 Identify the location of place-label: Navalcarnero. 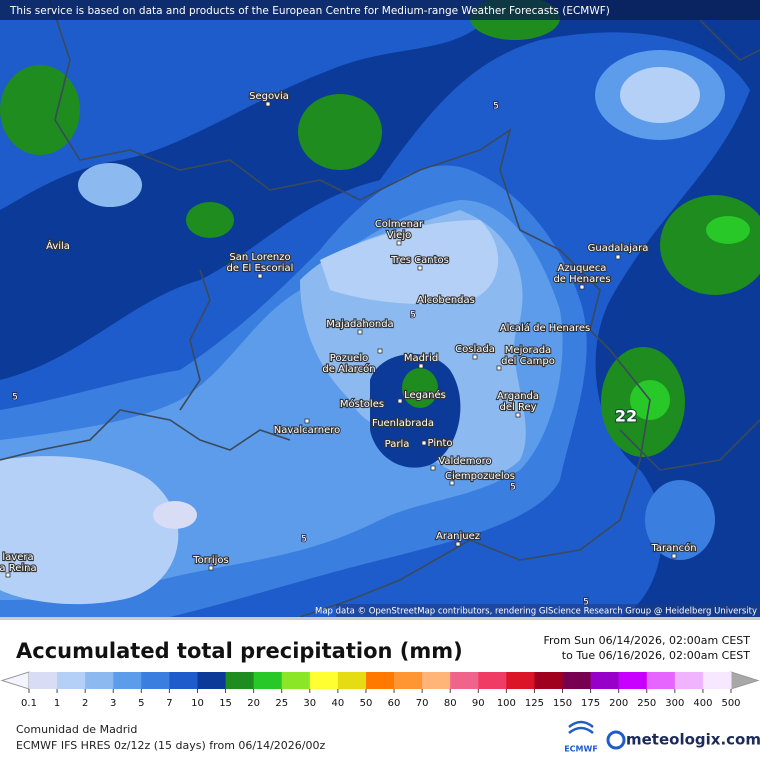
(307, 430).